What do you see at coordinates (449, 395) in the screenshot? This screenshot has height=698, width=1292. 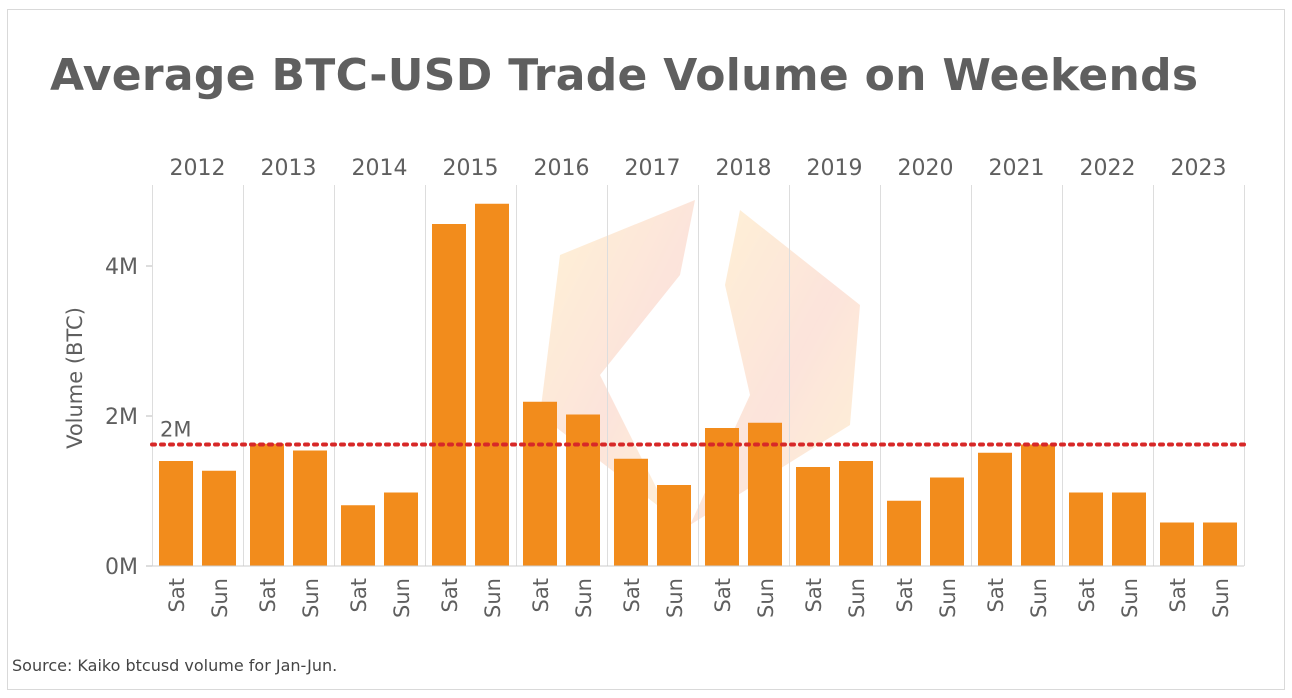 I see `bar-2015-sat` at bounding box center [449, 395].